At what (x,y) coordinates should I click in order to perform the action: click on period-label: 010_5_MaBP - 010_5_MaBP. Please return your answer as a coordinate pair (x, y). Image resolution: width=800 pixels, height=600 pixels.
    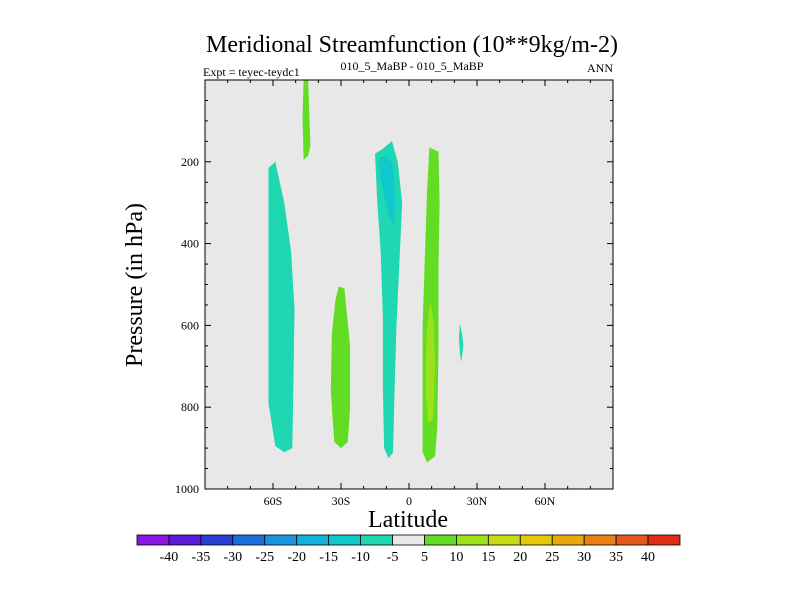
    Looking at the image, I should click on (412, 66).